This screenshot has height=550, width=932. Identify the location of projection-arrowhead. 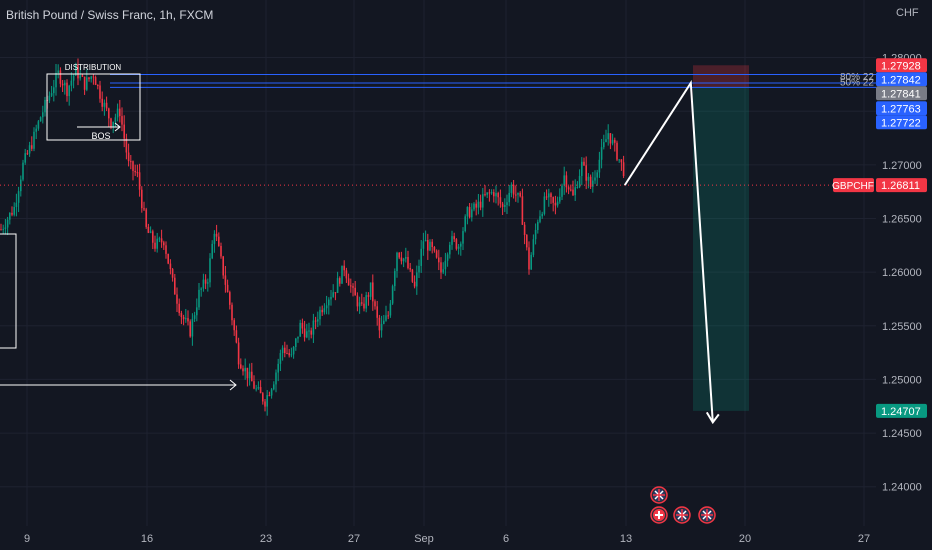
(712, 418).